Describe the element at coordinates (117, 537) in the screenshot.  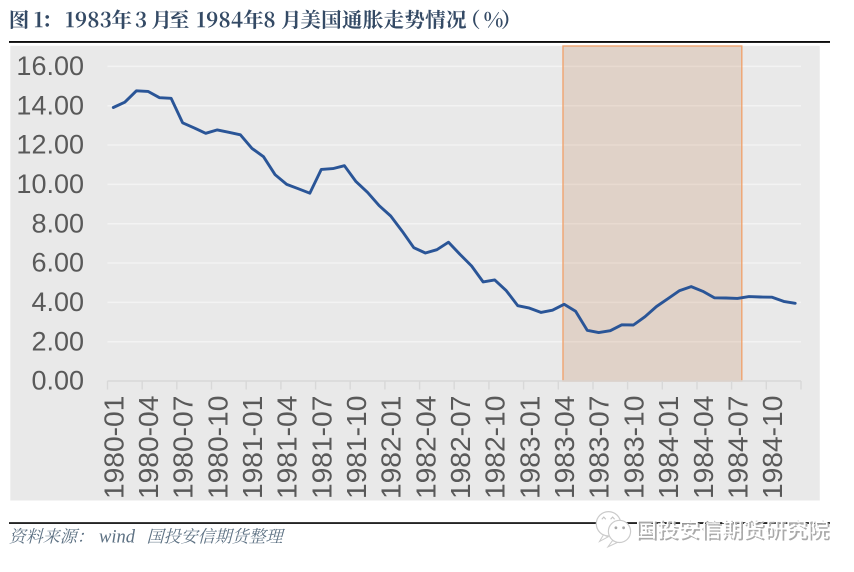
I see `svg-text: wind` at that location.